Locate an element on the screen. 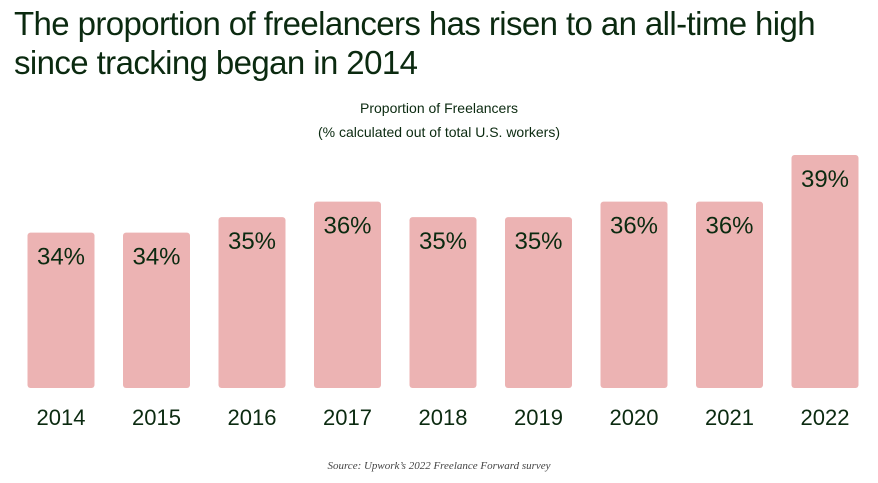 This screenshot has height=483, width=878. bar-2014 is located at coordinates (61, 310).